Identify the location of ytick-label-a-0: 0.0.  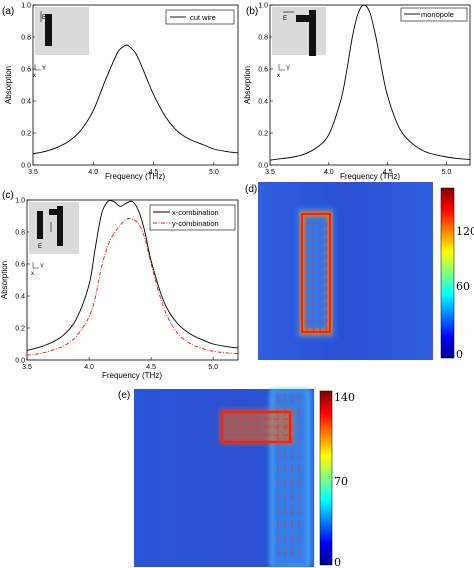
(26, 166).